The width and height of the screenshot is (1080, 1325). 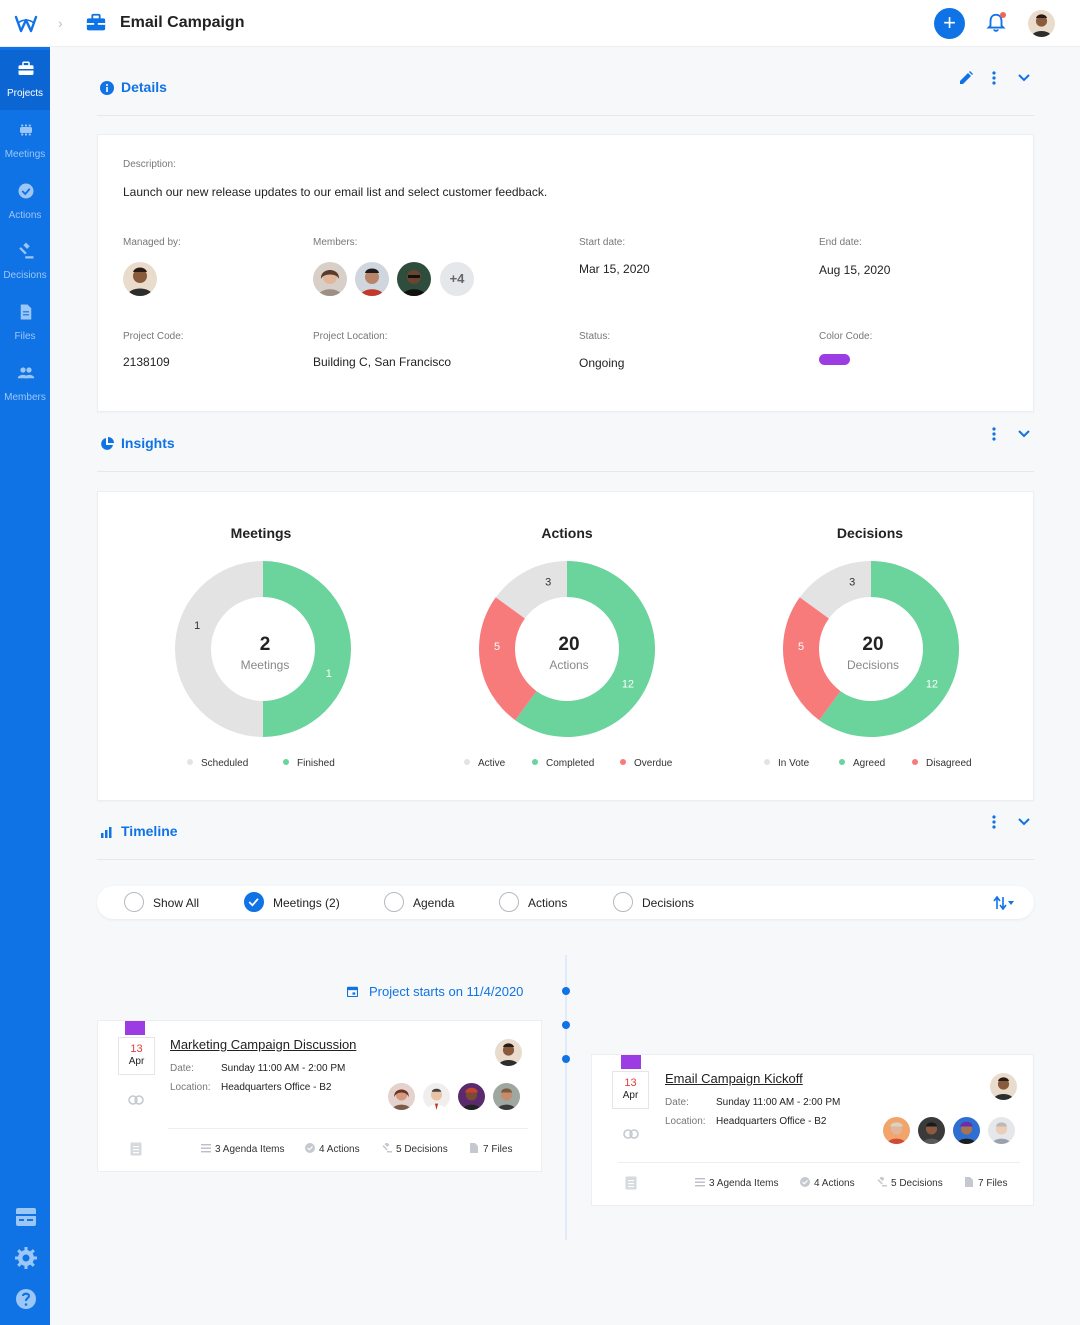 I want to click on donut-slice-scheduled, so click(x=218, y=649).